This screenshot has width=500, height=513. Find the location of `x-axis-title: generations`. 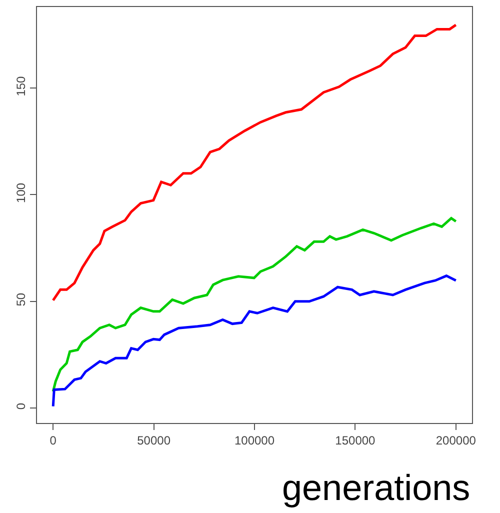

x-axis-title: generations is located at coordinates (376, 487).